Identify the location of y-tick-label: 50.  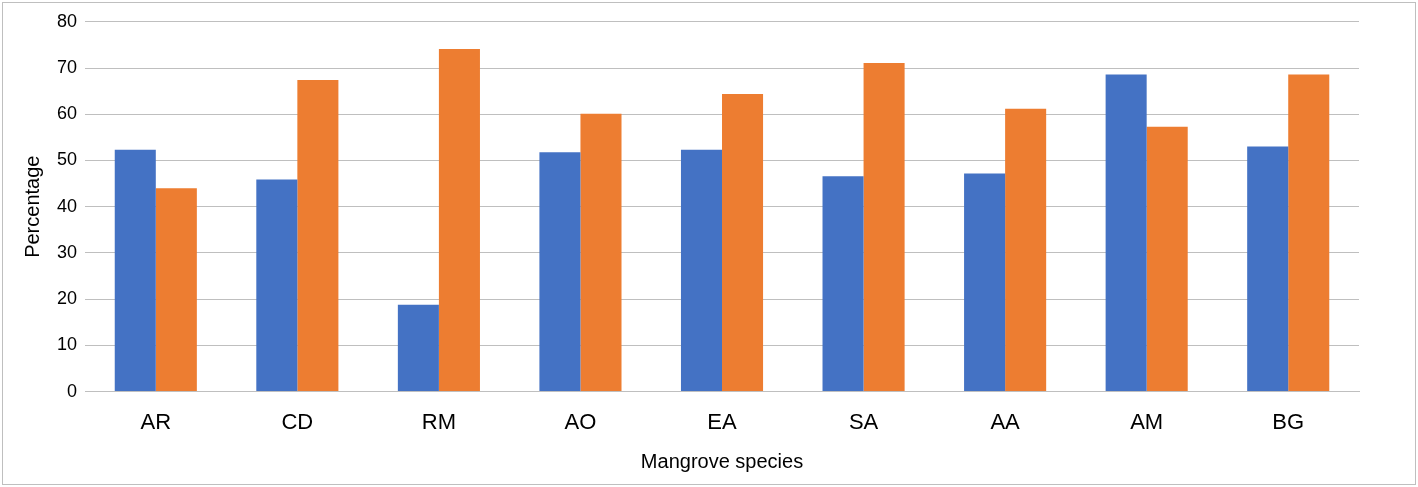
(67, 159).